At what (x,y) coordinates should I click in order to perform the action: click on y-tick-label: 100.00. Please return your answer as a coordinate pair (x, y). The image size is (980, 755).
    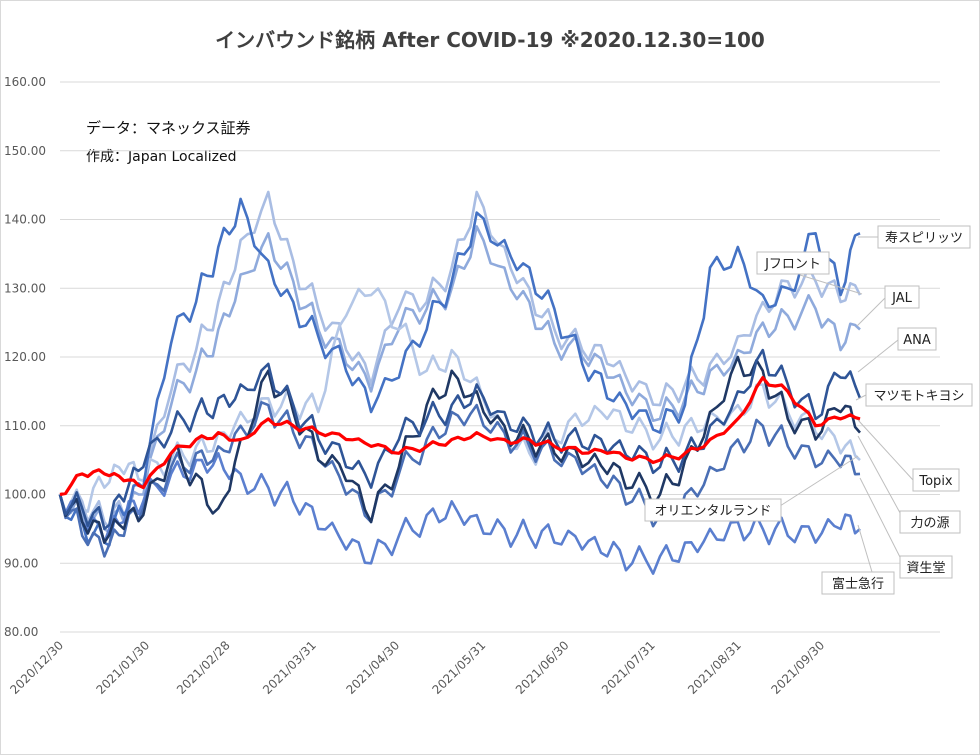
    Looking at the image, I should click on (25, 495).